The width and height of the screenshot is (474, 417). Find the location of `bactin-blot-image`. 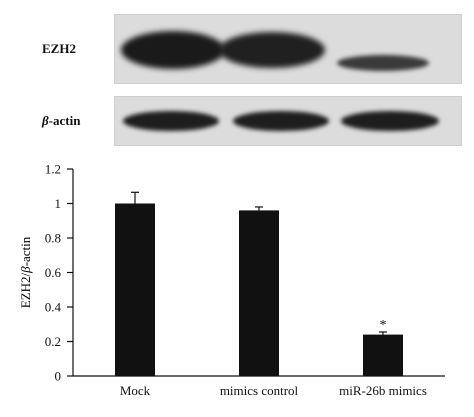

bactin-blot-image is located at coordinates (288, 121).